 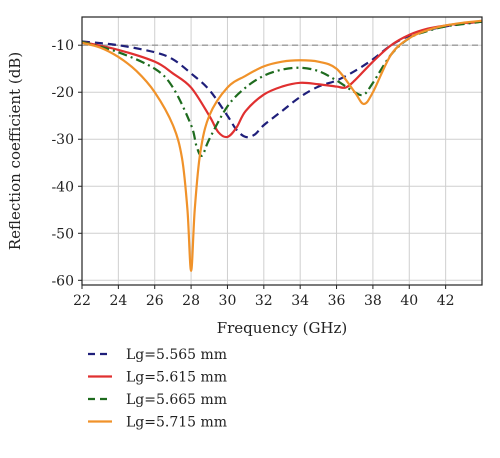 What do you see at coordinates (15, 151) in the screenshot?
I see `y-axis-label: Reflection coefficient (dB)` at bounding box center [15, 151].